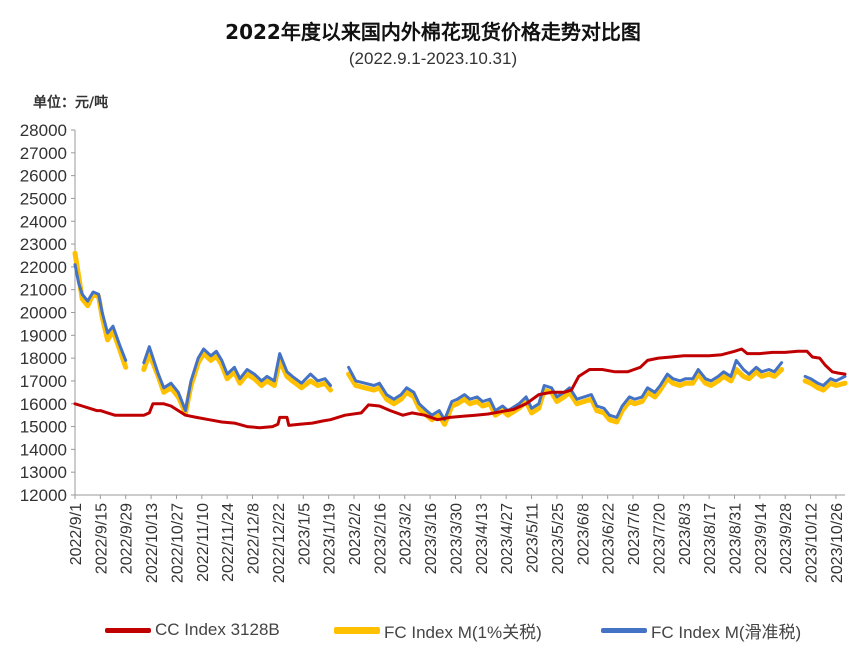  Describe the element at coordinates (482, 538) in the screenshot. I see `x-tick-label: 2023/4/13` at that location.